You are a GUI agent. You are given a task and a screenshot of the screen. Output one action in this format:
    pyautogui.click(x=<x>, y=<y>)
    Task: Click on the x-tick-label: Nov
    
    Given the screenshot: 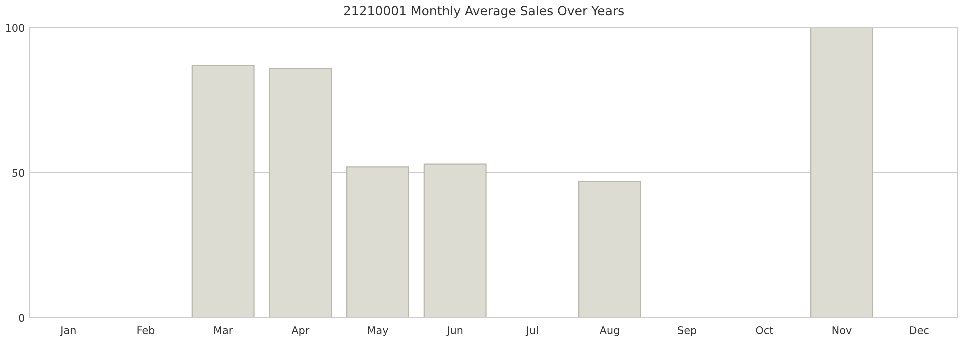 What is the action you would take?
    pyautogui.click(x=842, y=330)
    